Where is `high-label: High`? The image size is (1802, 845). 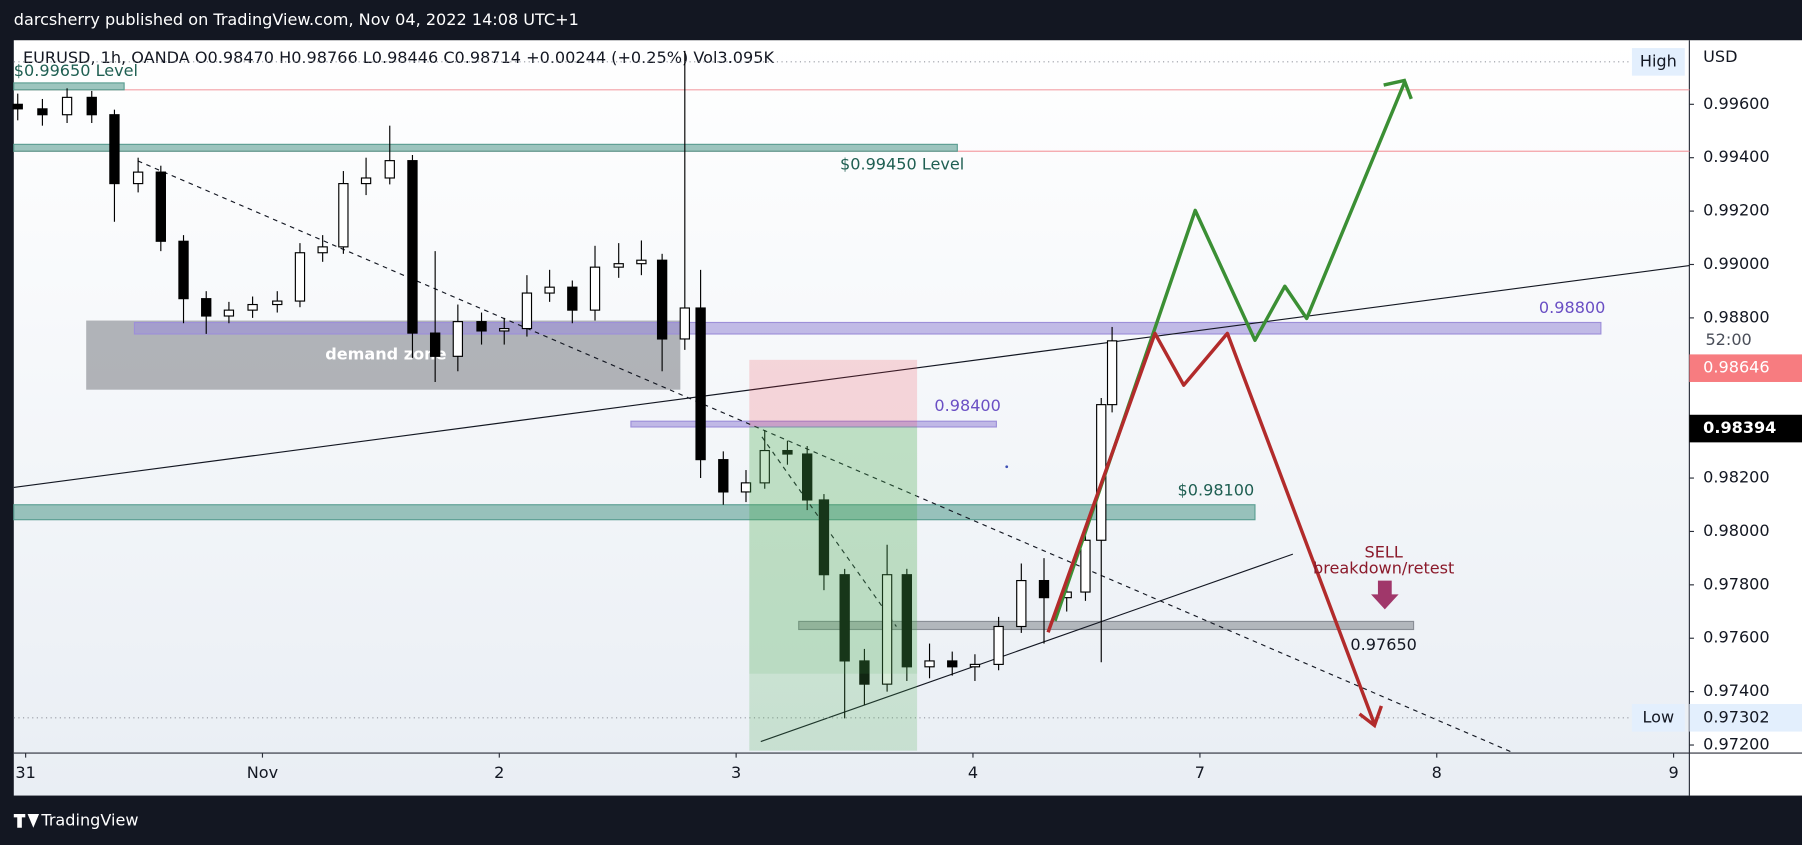
high-label: High is located at coordinates (1658, 60).